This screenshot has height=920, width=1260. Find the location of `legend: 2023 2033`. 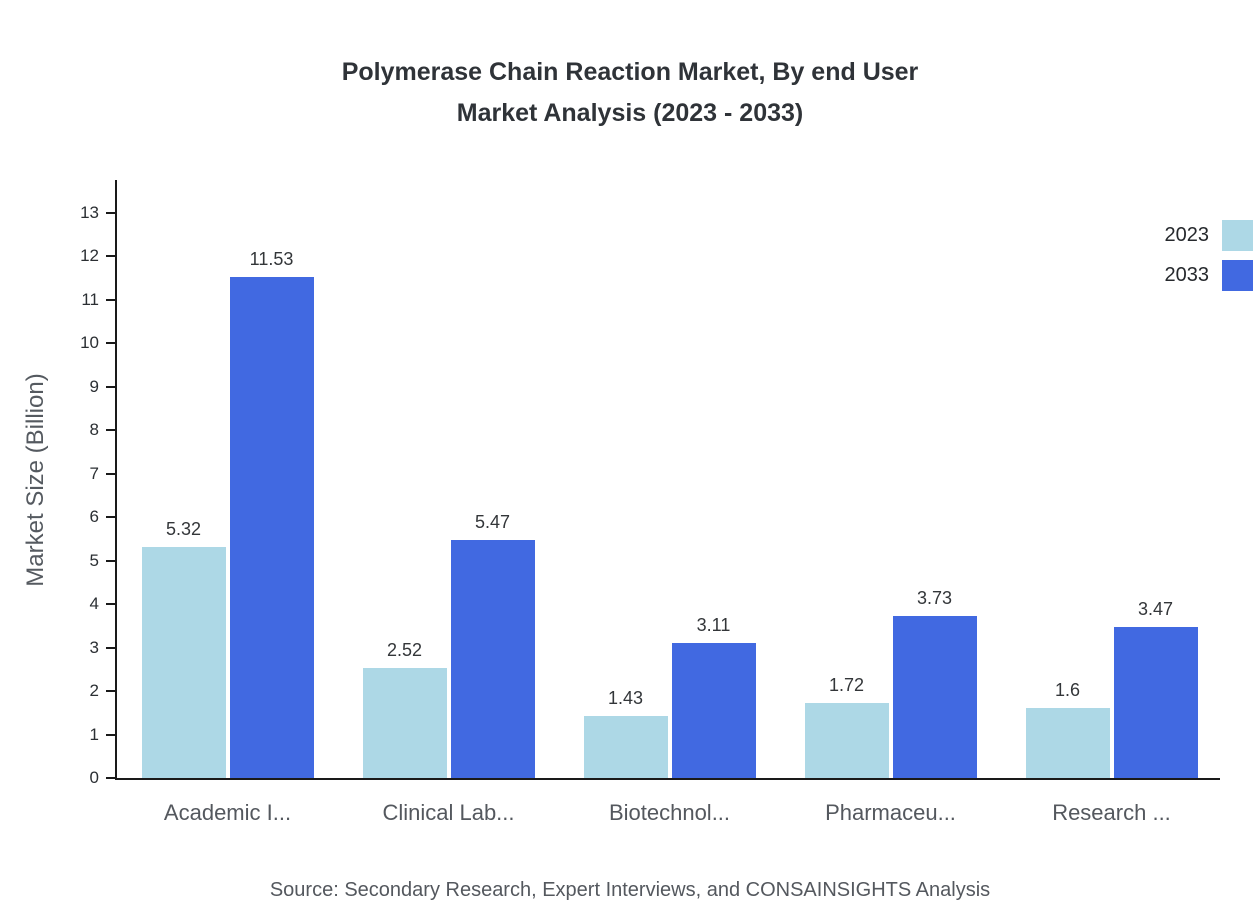

legend: 2023 2033 is located at coordinates (1208, 255).